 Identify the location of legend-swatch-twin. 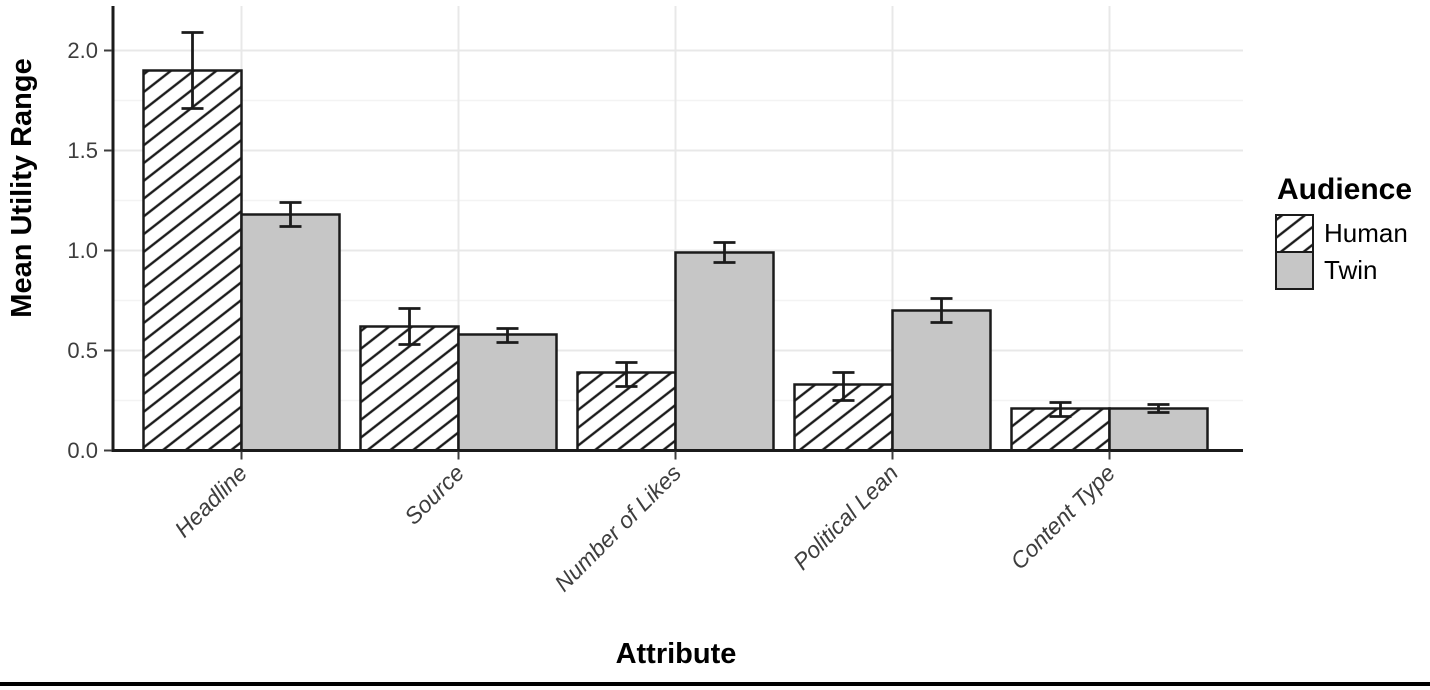
(1294, 270).